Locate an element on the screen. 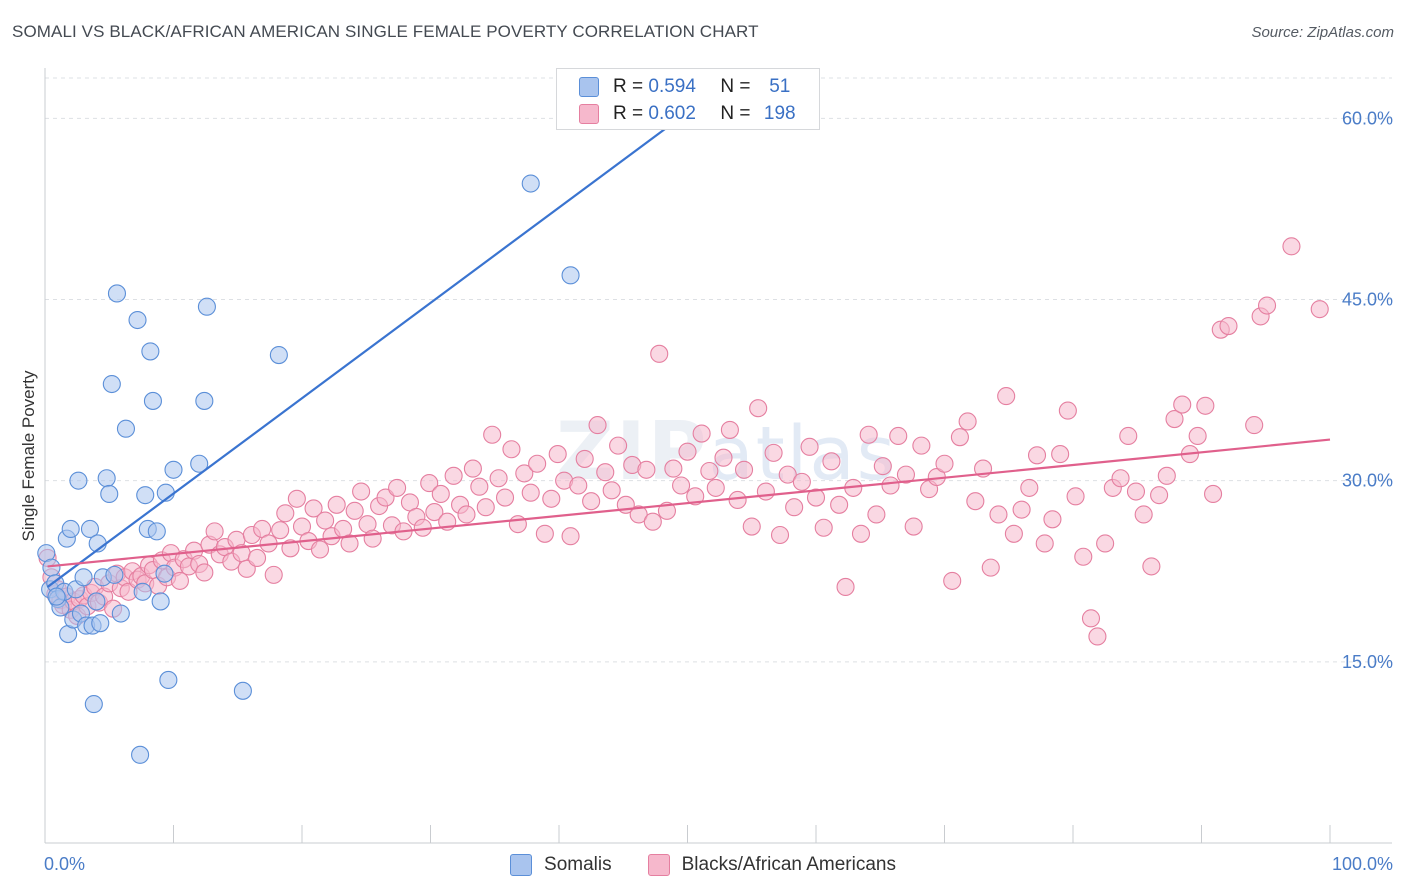  legend-item-blacks: Blacks/African Americans is located at coordinates (771, 865).